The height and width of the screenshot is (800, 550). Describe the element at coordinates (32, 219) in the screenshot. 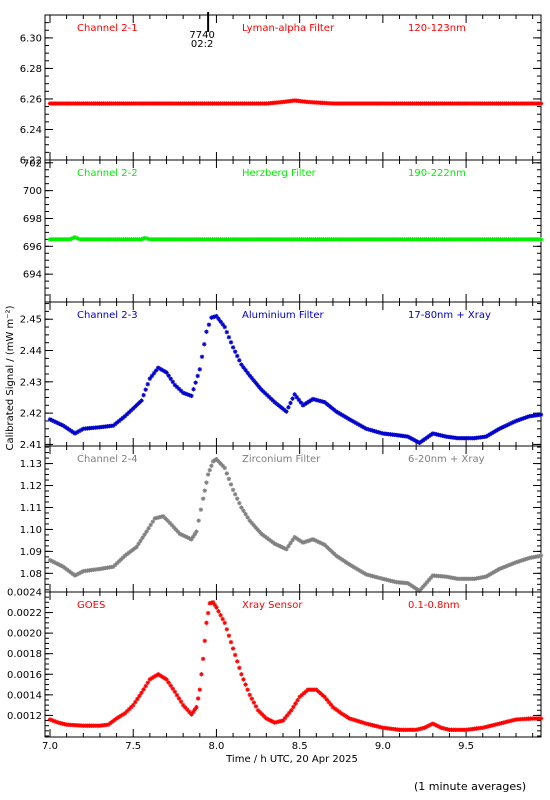

I see `y-tick-label: 698` at that location.